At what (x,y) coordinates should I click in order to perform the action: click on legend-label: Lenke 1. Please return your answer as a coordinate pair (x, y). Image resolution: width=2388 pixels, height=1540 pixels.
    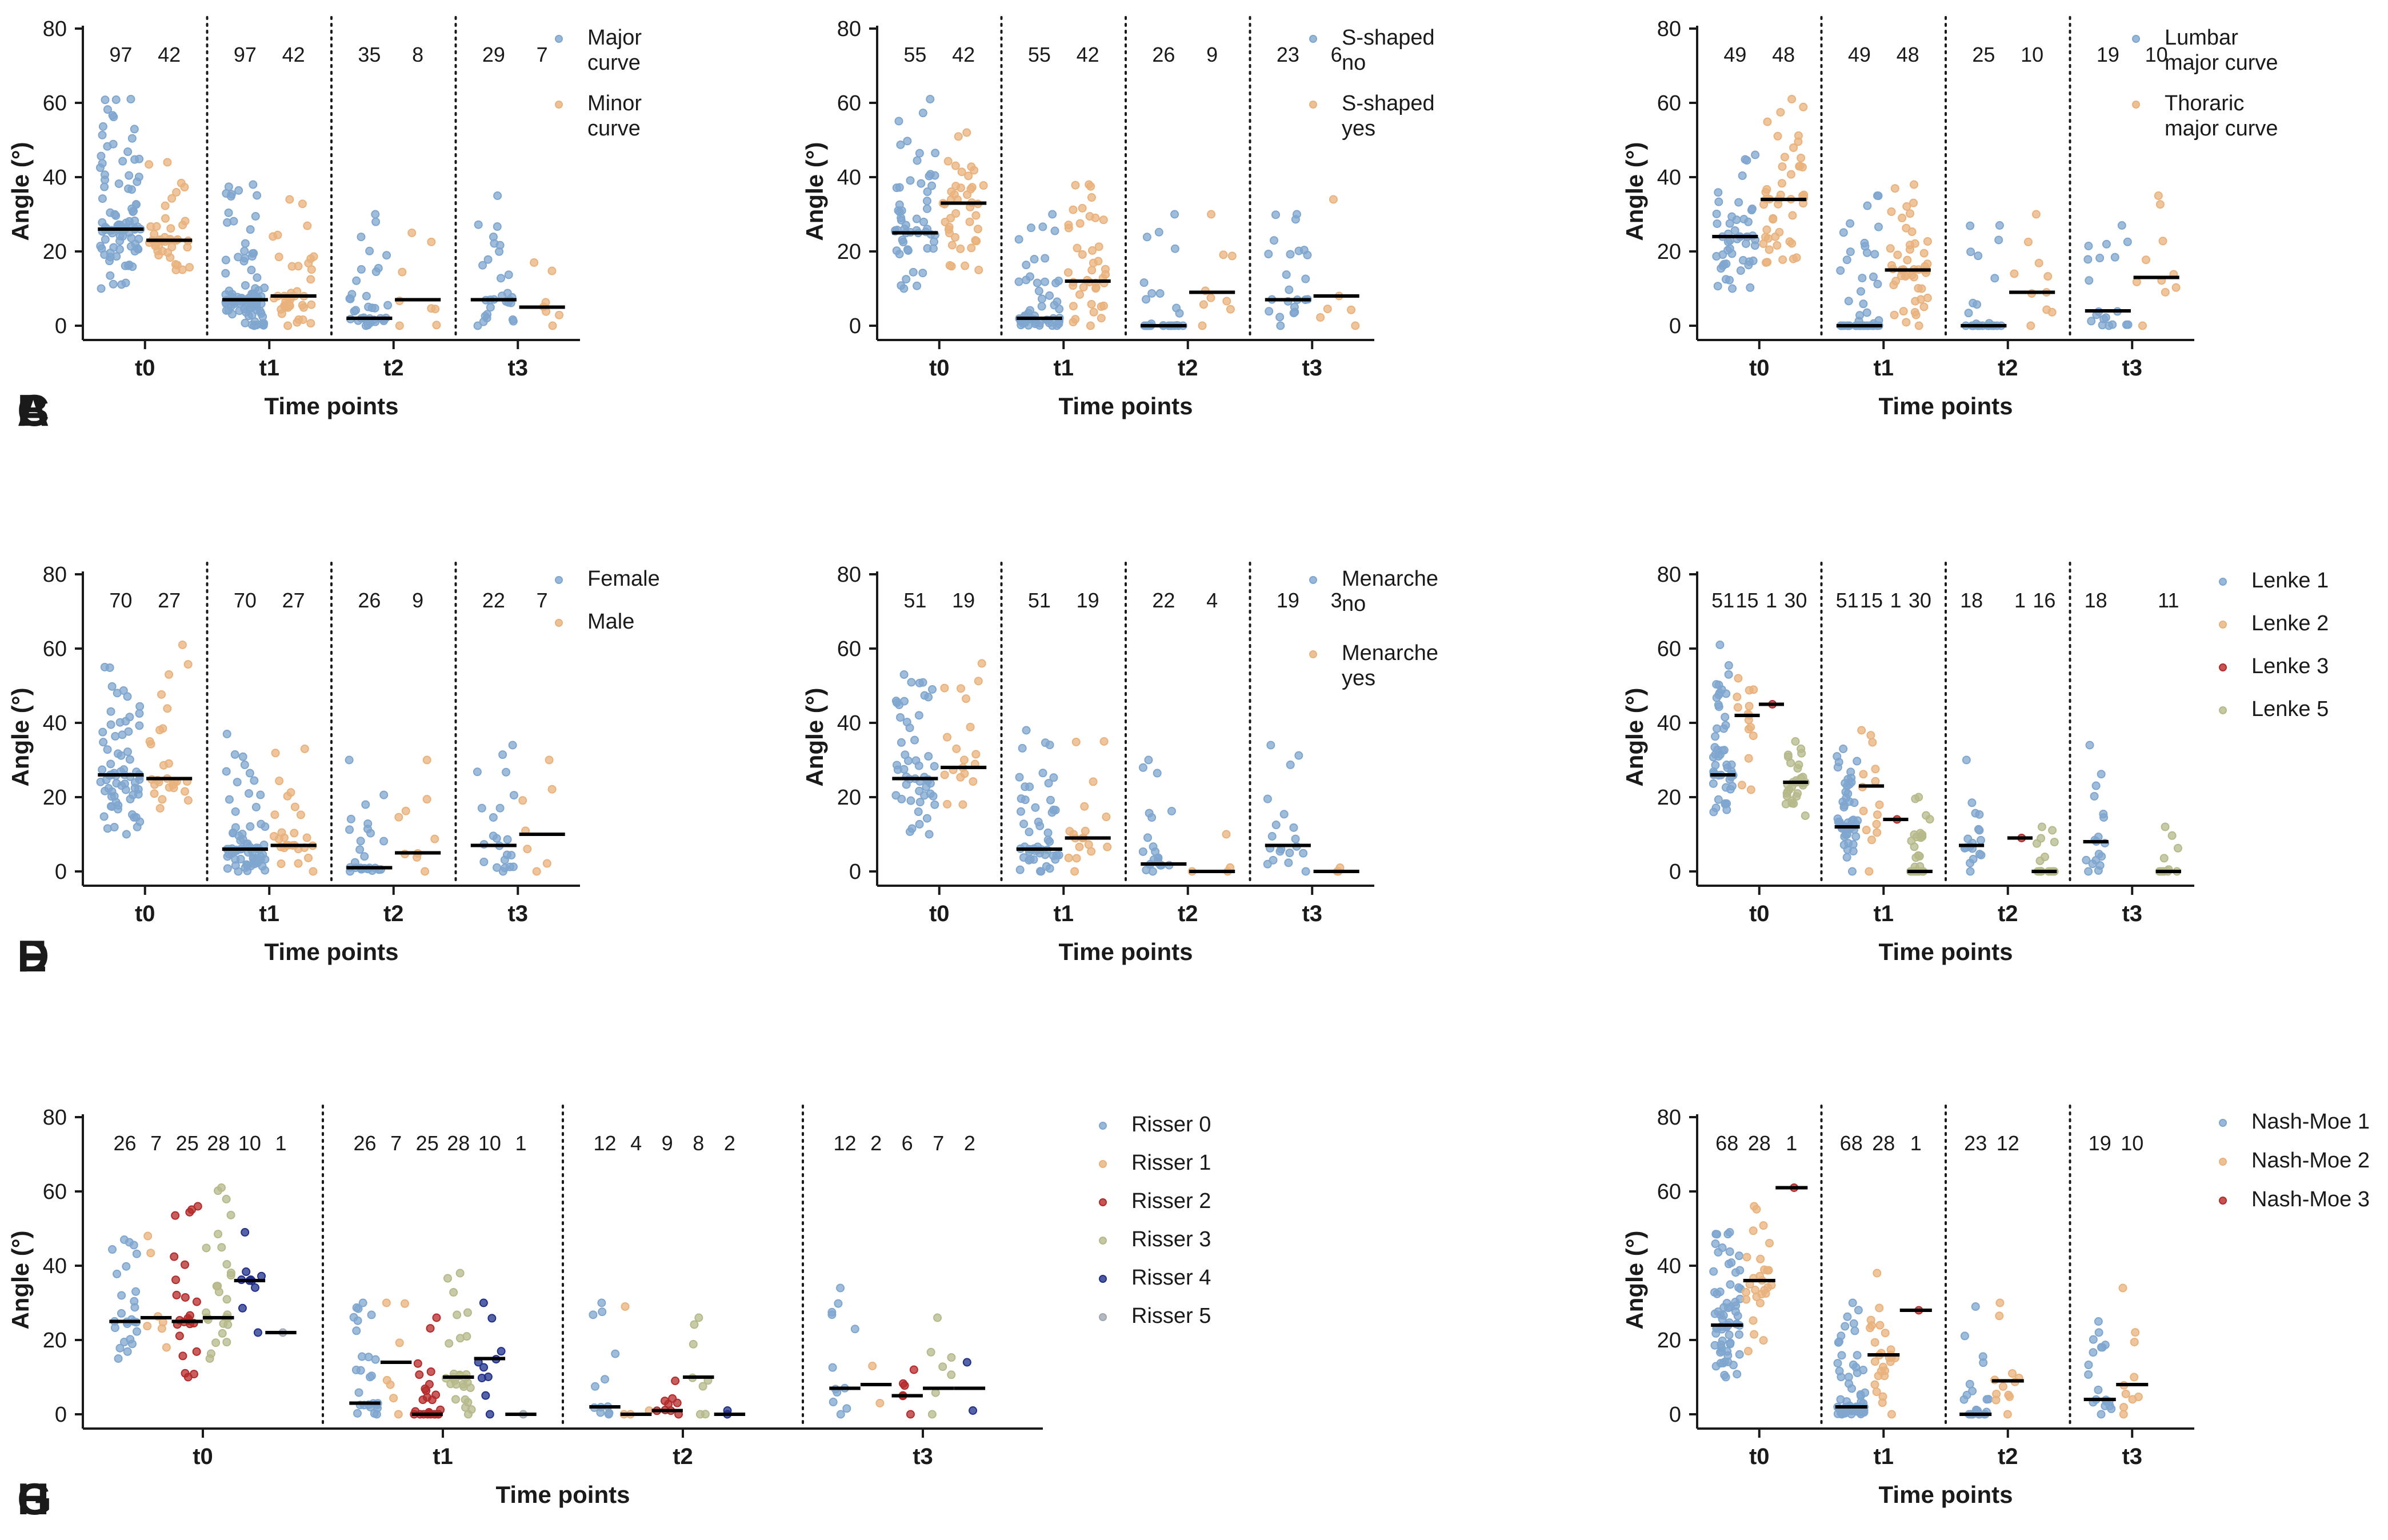
    Looking at the image, I should click on (2290, 581).